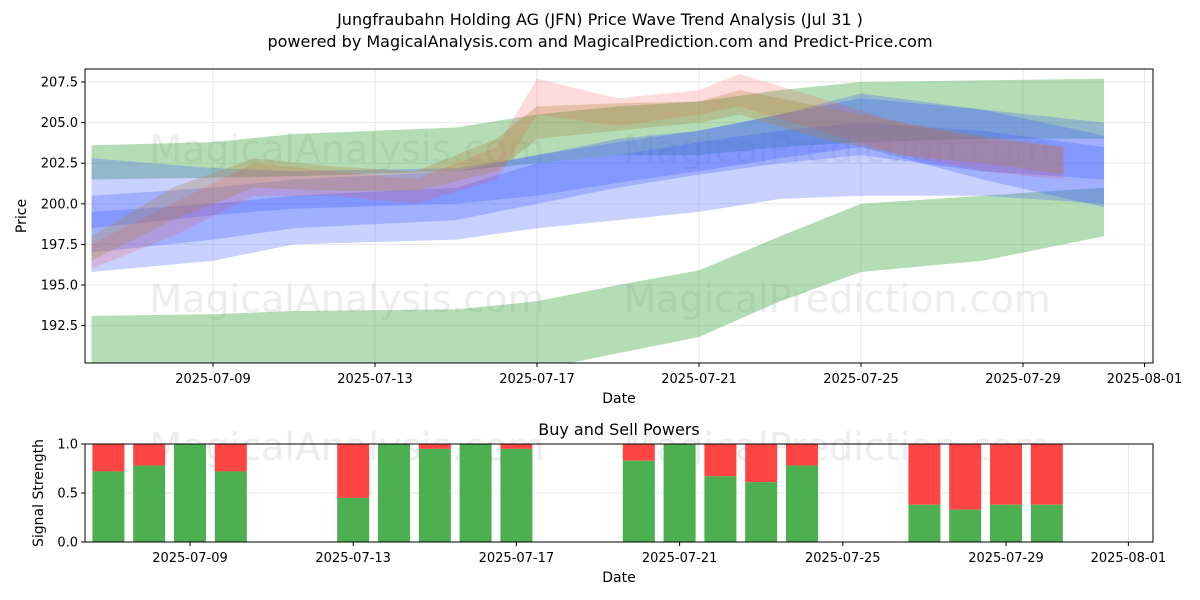 The width and height of the screenshot is (1200, 600). Describe the element at coordinates (619, 429) in the screenshot. I see `subplot-title: Buy and Sell Powers` at that location.